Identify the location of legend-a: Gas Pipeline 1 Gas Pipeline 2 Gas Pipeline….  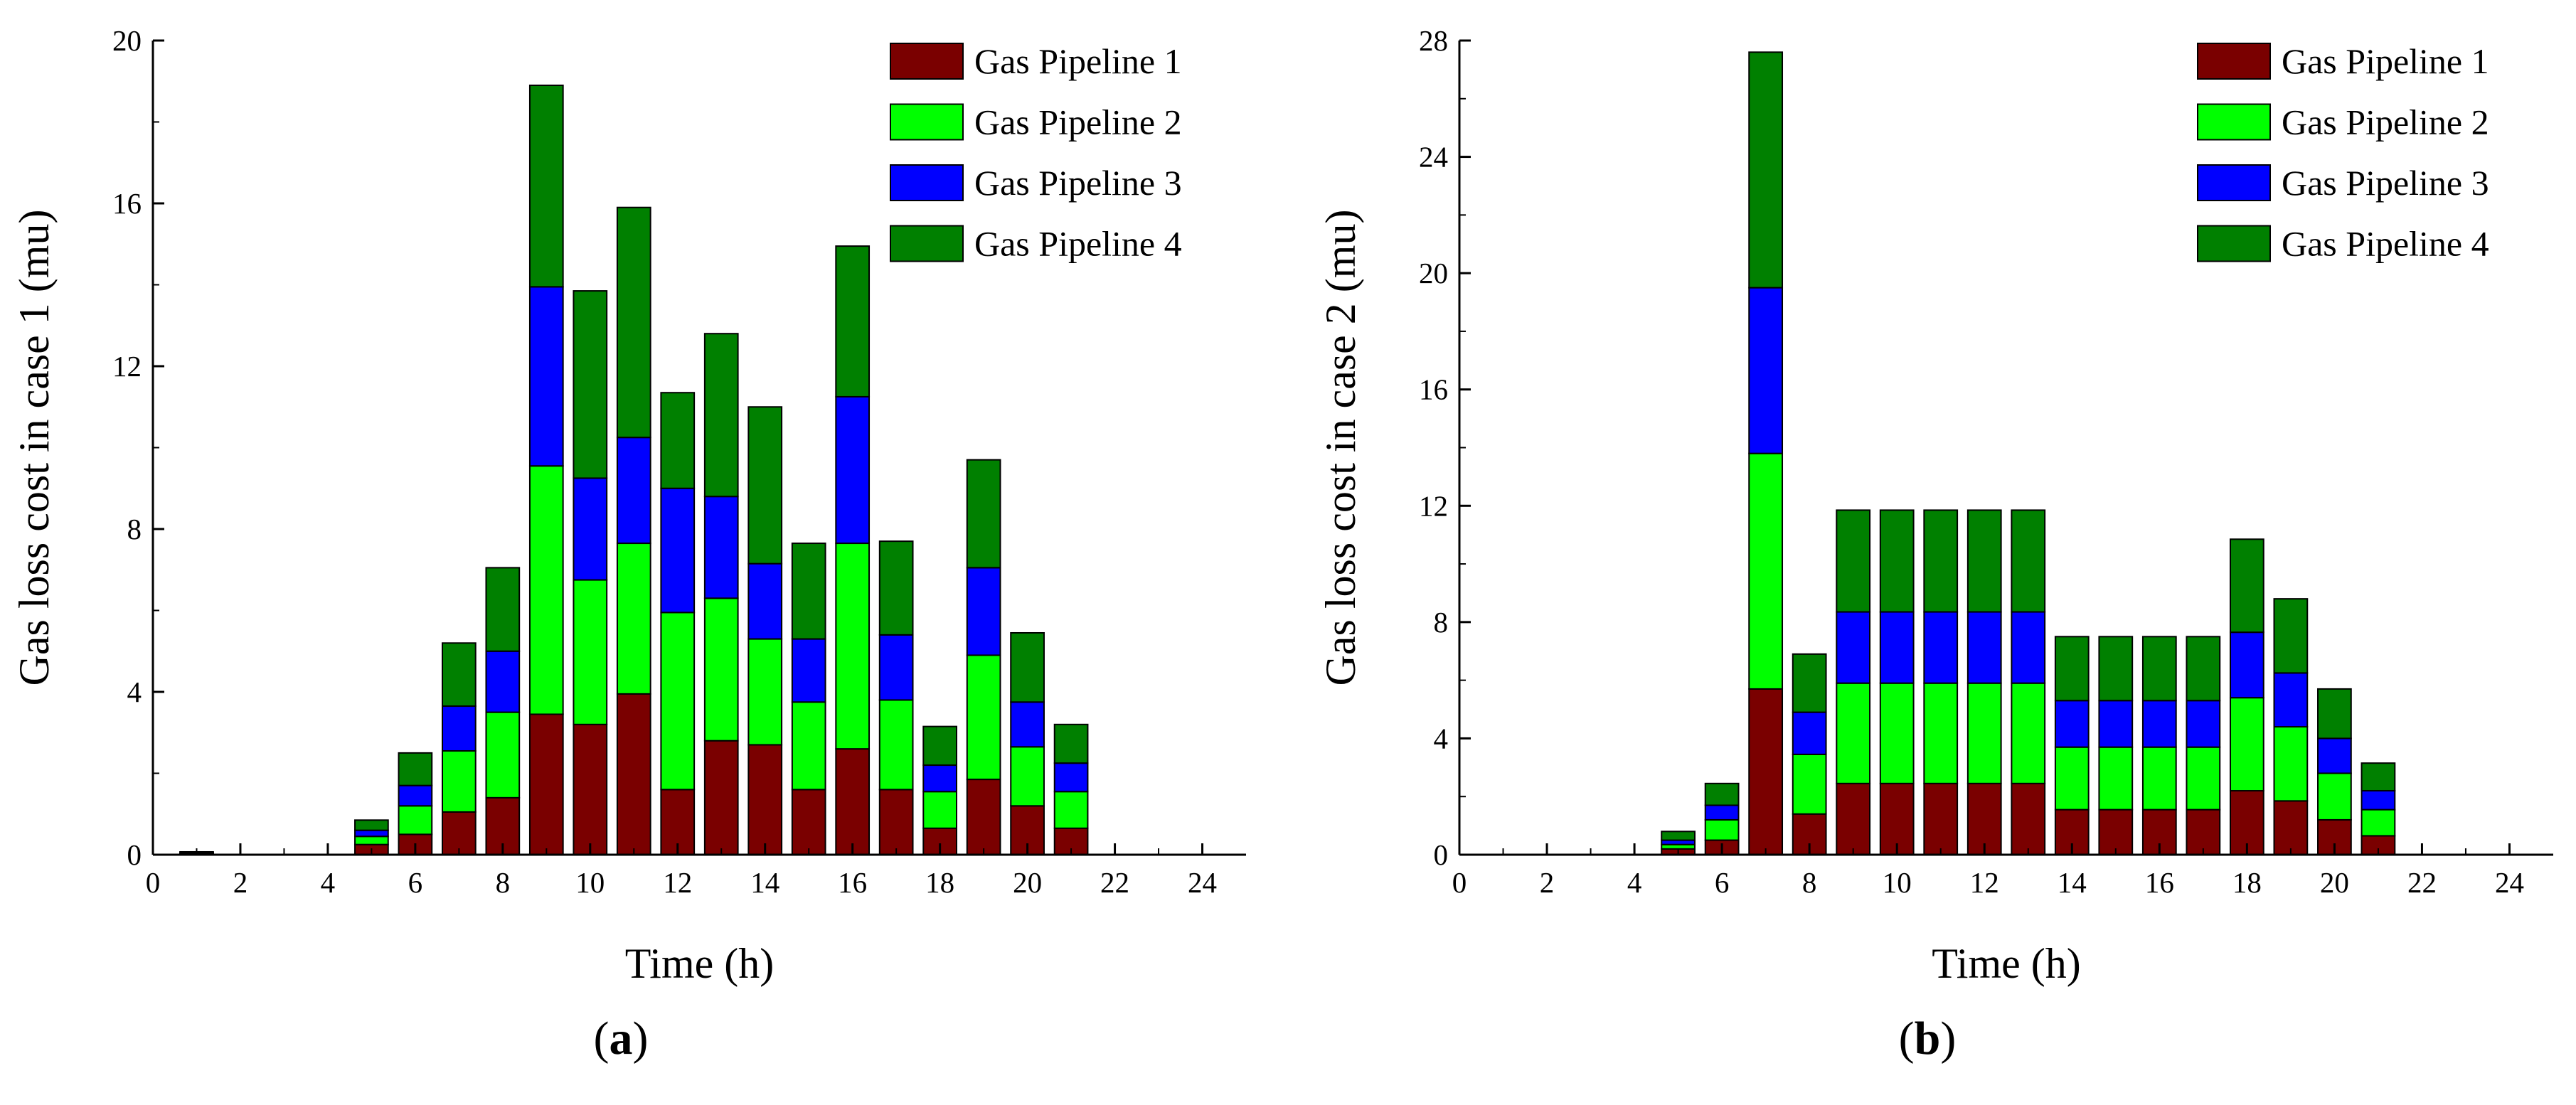
(1036, 152).